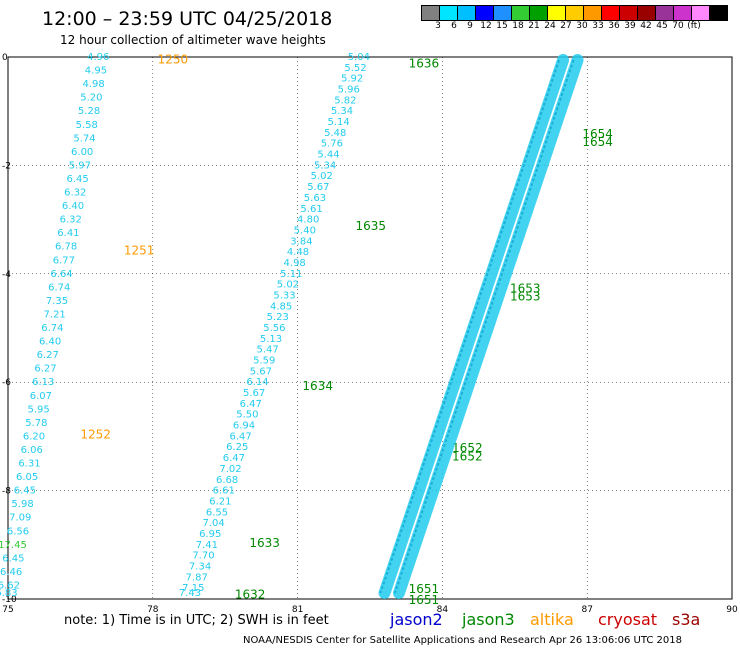  I want to click on lon-tick-label: 78, so click(153, 610).